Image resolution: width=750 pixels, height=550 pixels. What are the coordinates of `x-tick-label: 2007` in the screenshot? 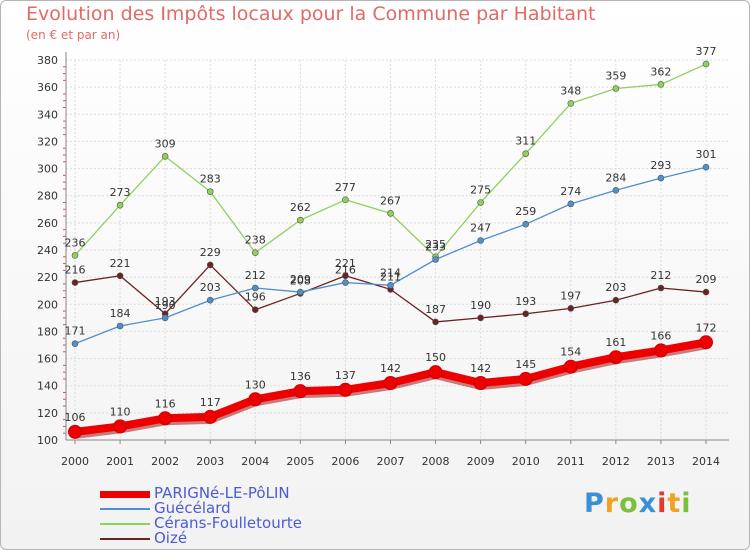 It's located at (391, 461).